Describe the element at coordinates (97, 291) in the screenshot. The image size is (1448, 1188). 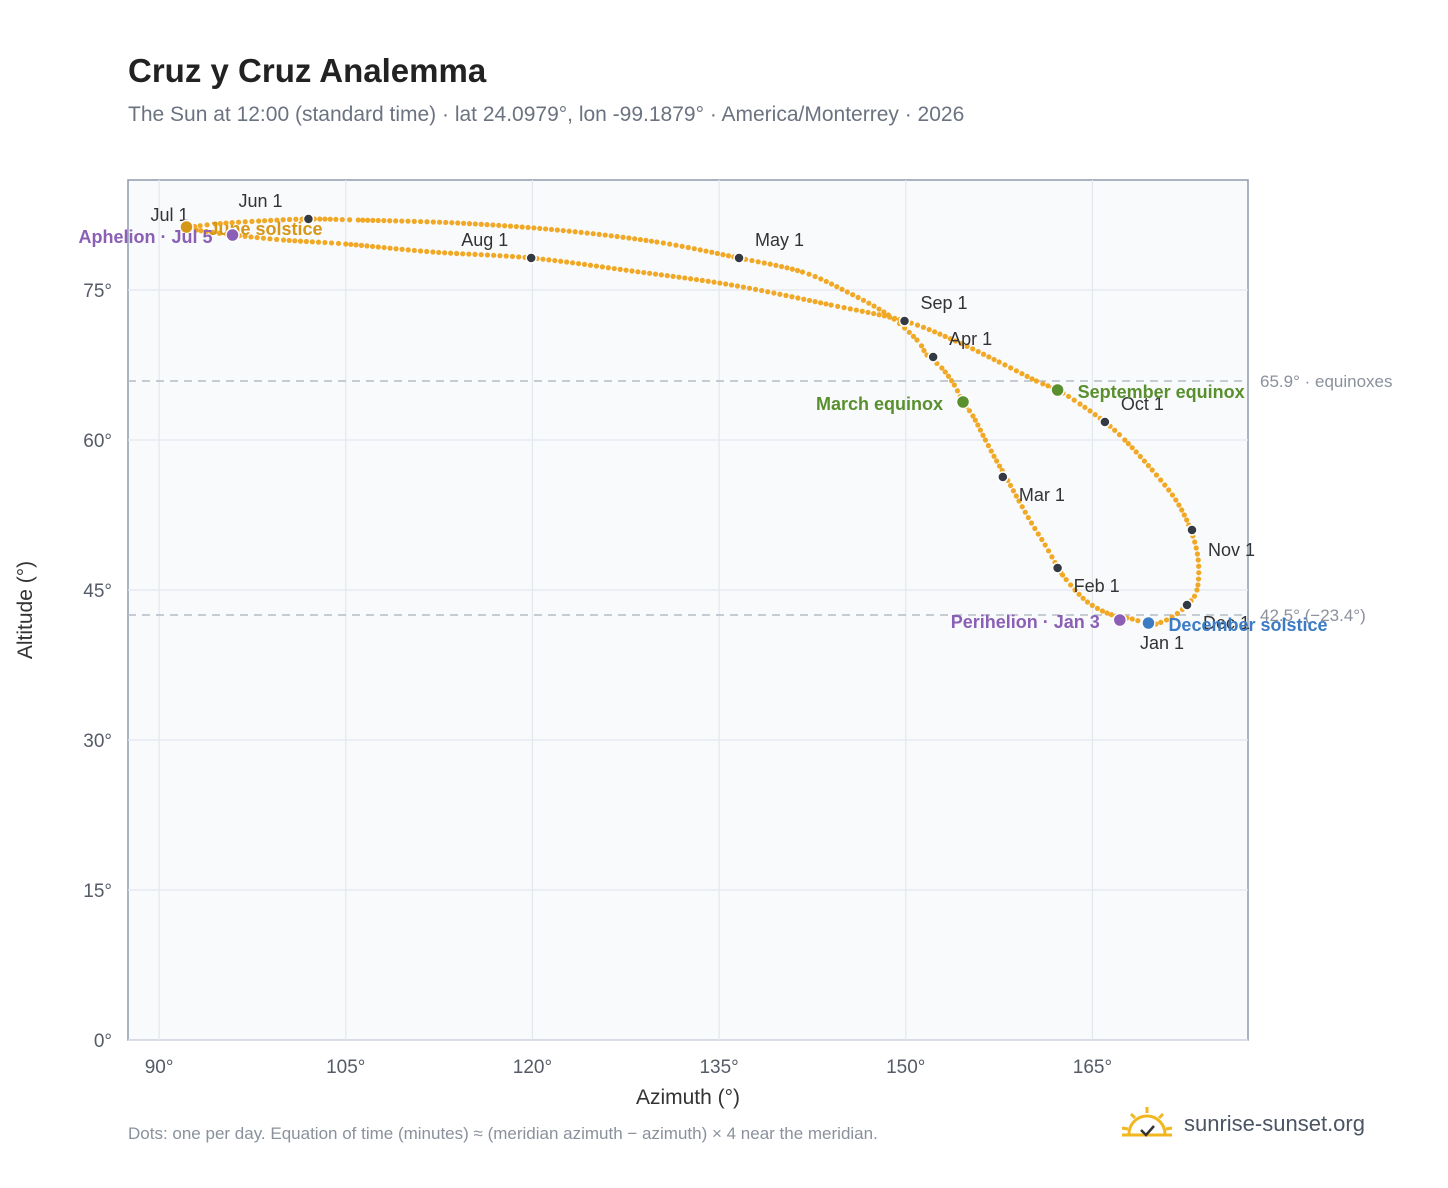
I see `y-tick-label: 75°` at that location.